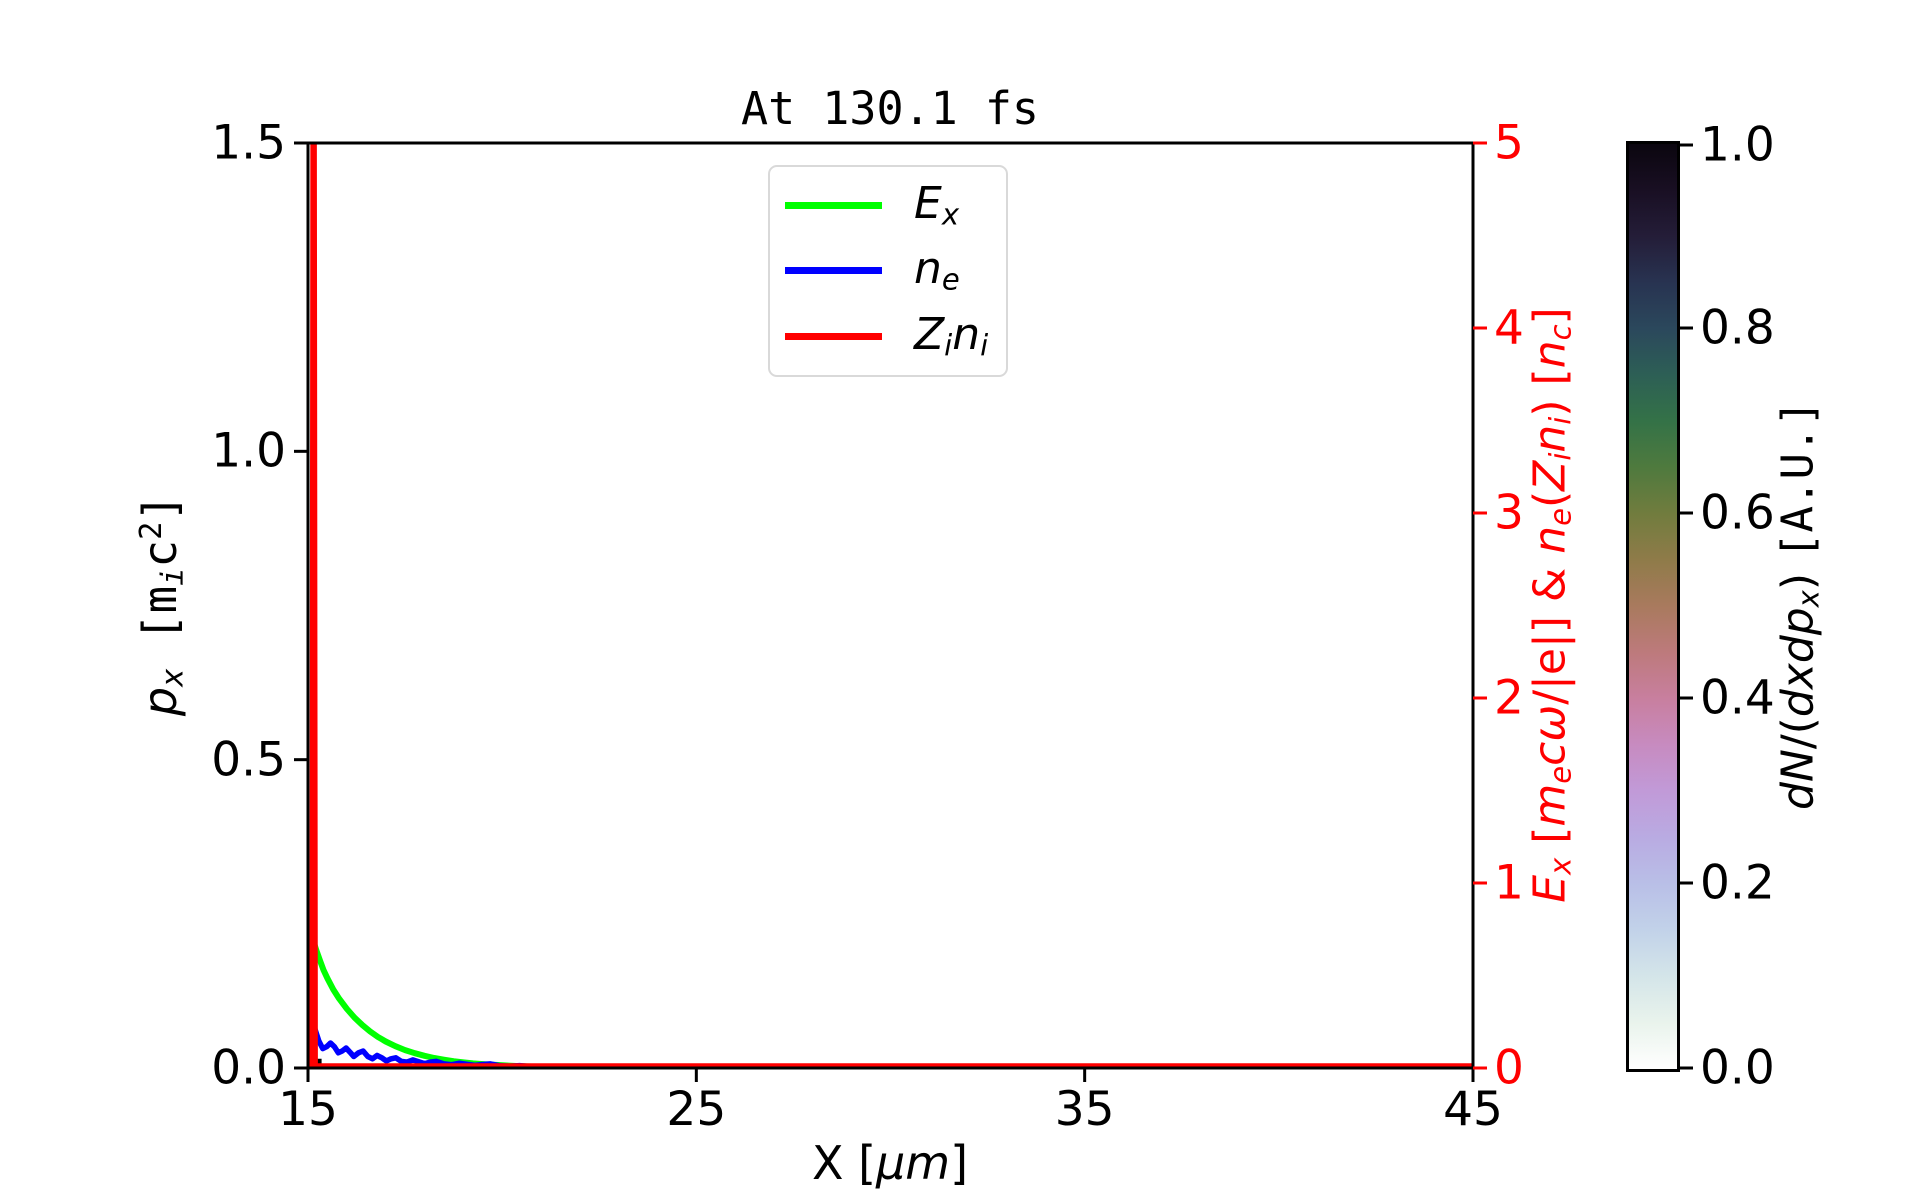  What do you see at coordinates (1473, 1109) in the screenshot?
I see `x-tick-label: 45` at bounding box center [1473, 1109].